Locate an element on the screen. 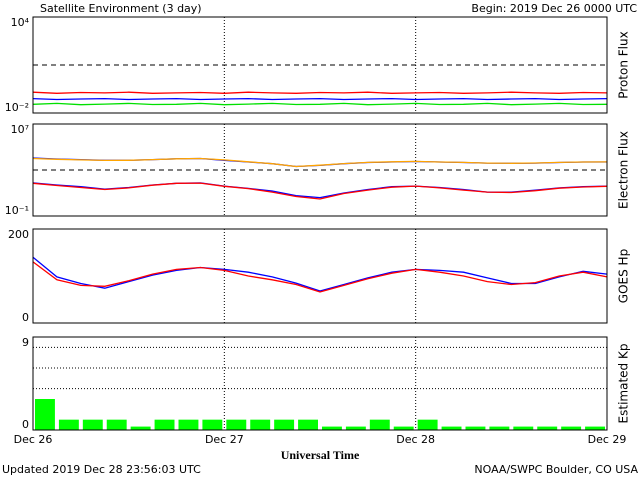 The height and width of the screenshot is (480, 640). x-tick-label: Dec 27 is located at coordinates (224, 439).